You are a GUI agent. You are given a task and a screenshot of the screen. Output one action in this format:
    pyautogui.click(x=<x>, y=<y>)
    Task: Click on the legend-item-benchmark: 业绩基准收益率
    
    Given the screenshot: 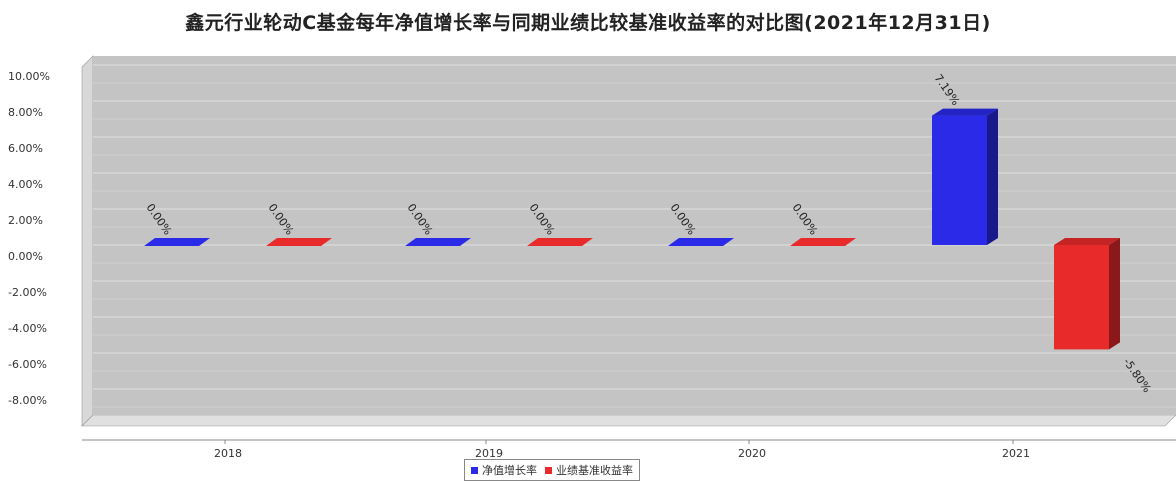 What is the action you would take?
    pyautogui.click(x=589, y=470)
    